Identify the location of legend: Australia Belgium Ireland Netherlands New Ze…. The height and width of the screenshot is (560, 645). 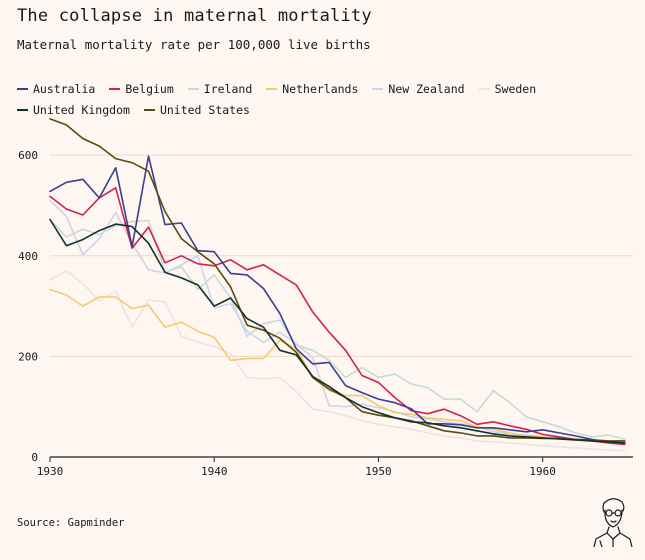
(322, 99).